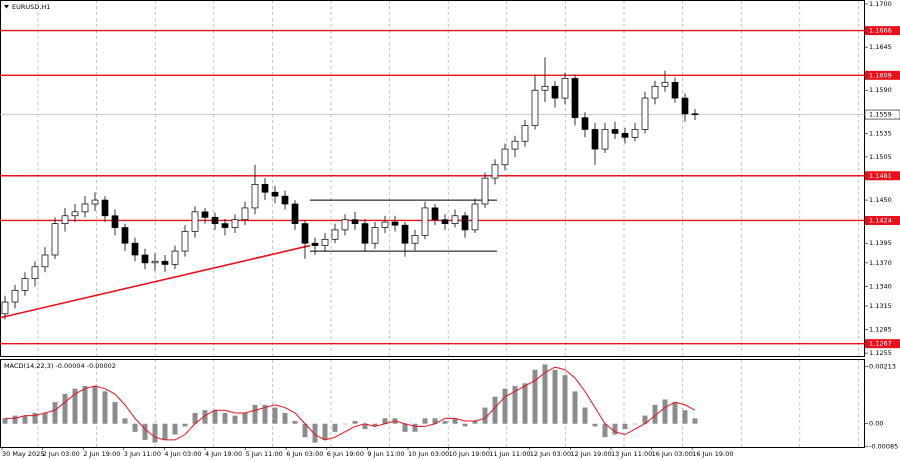 Image resolution: width=900 pixels, height=460 pixels. Describe the element at coordinates (264, 454) in the screenshot. I see `x-tick-label: 5 Jun 11:00` at that location.